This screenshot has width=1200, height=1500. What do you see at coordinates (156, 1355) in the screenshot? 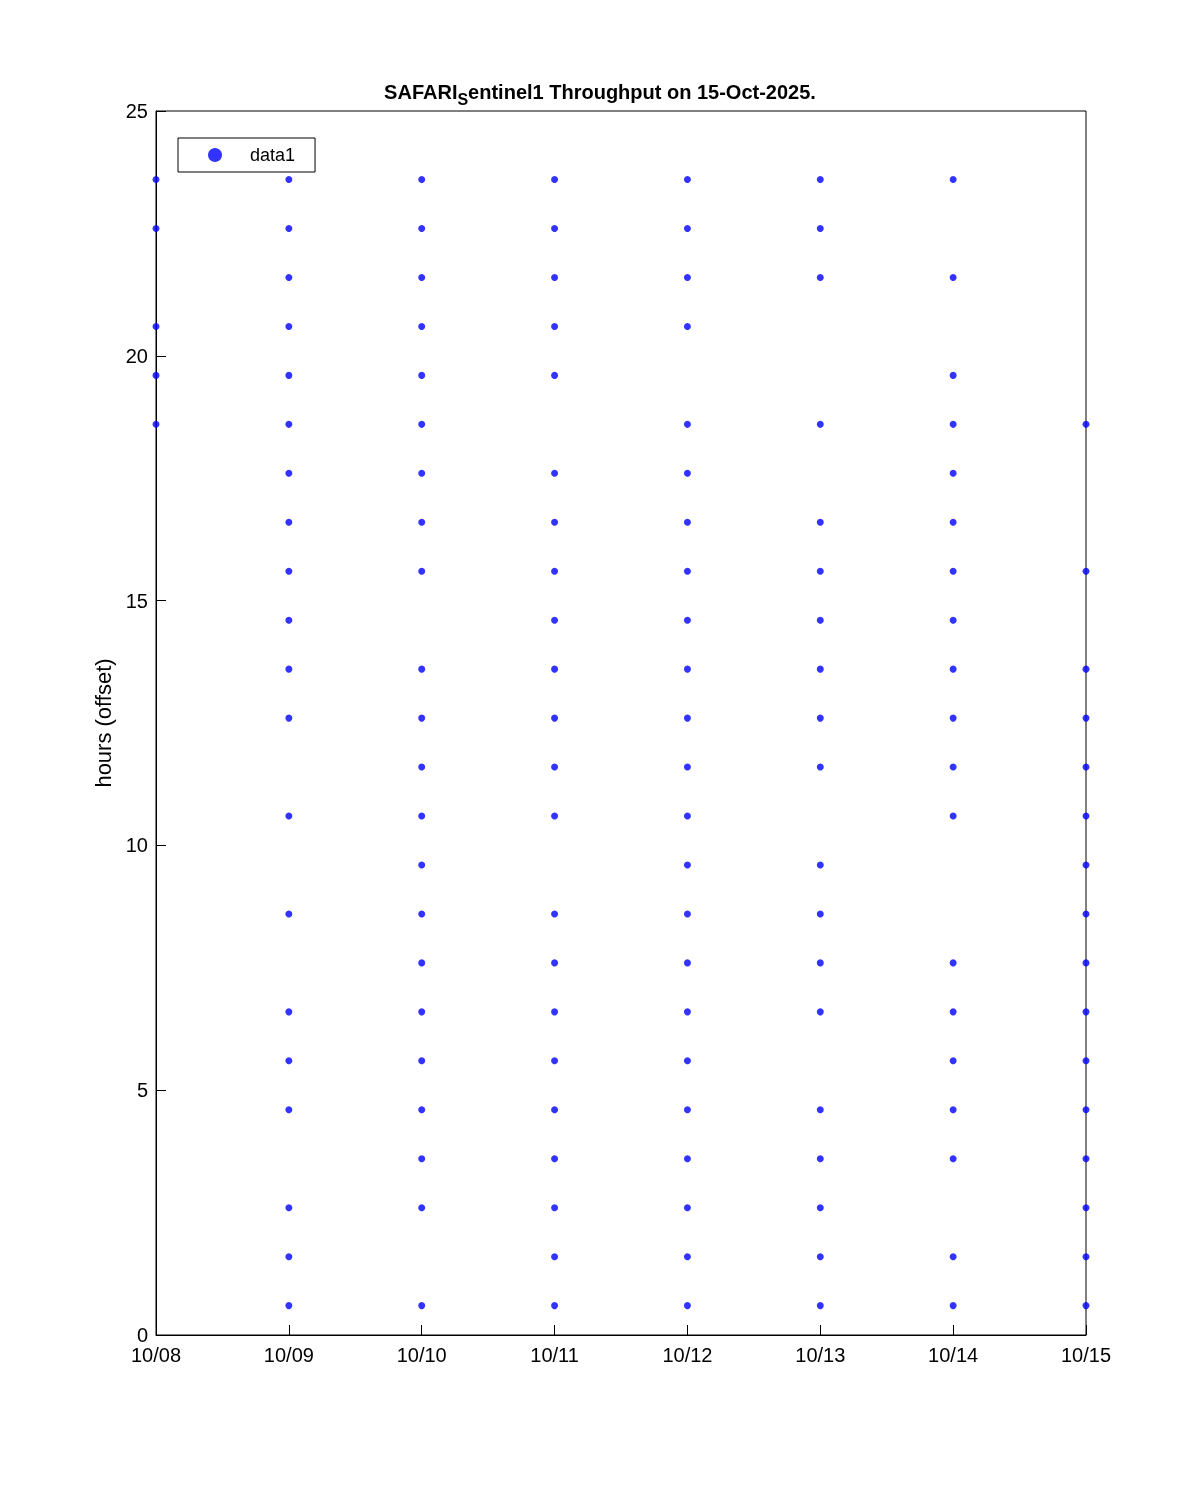
I see `x-tick-label: 10/08` at bounding box center [156, 1355].